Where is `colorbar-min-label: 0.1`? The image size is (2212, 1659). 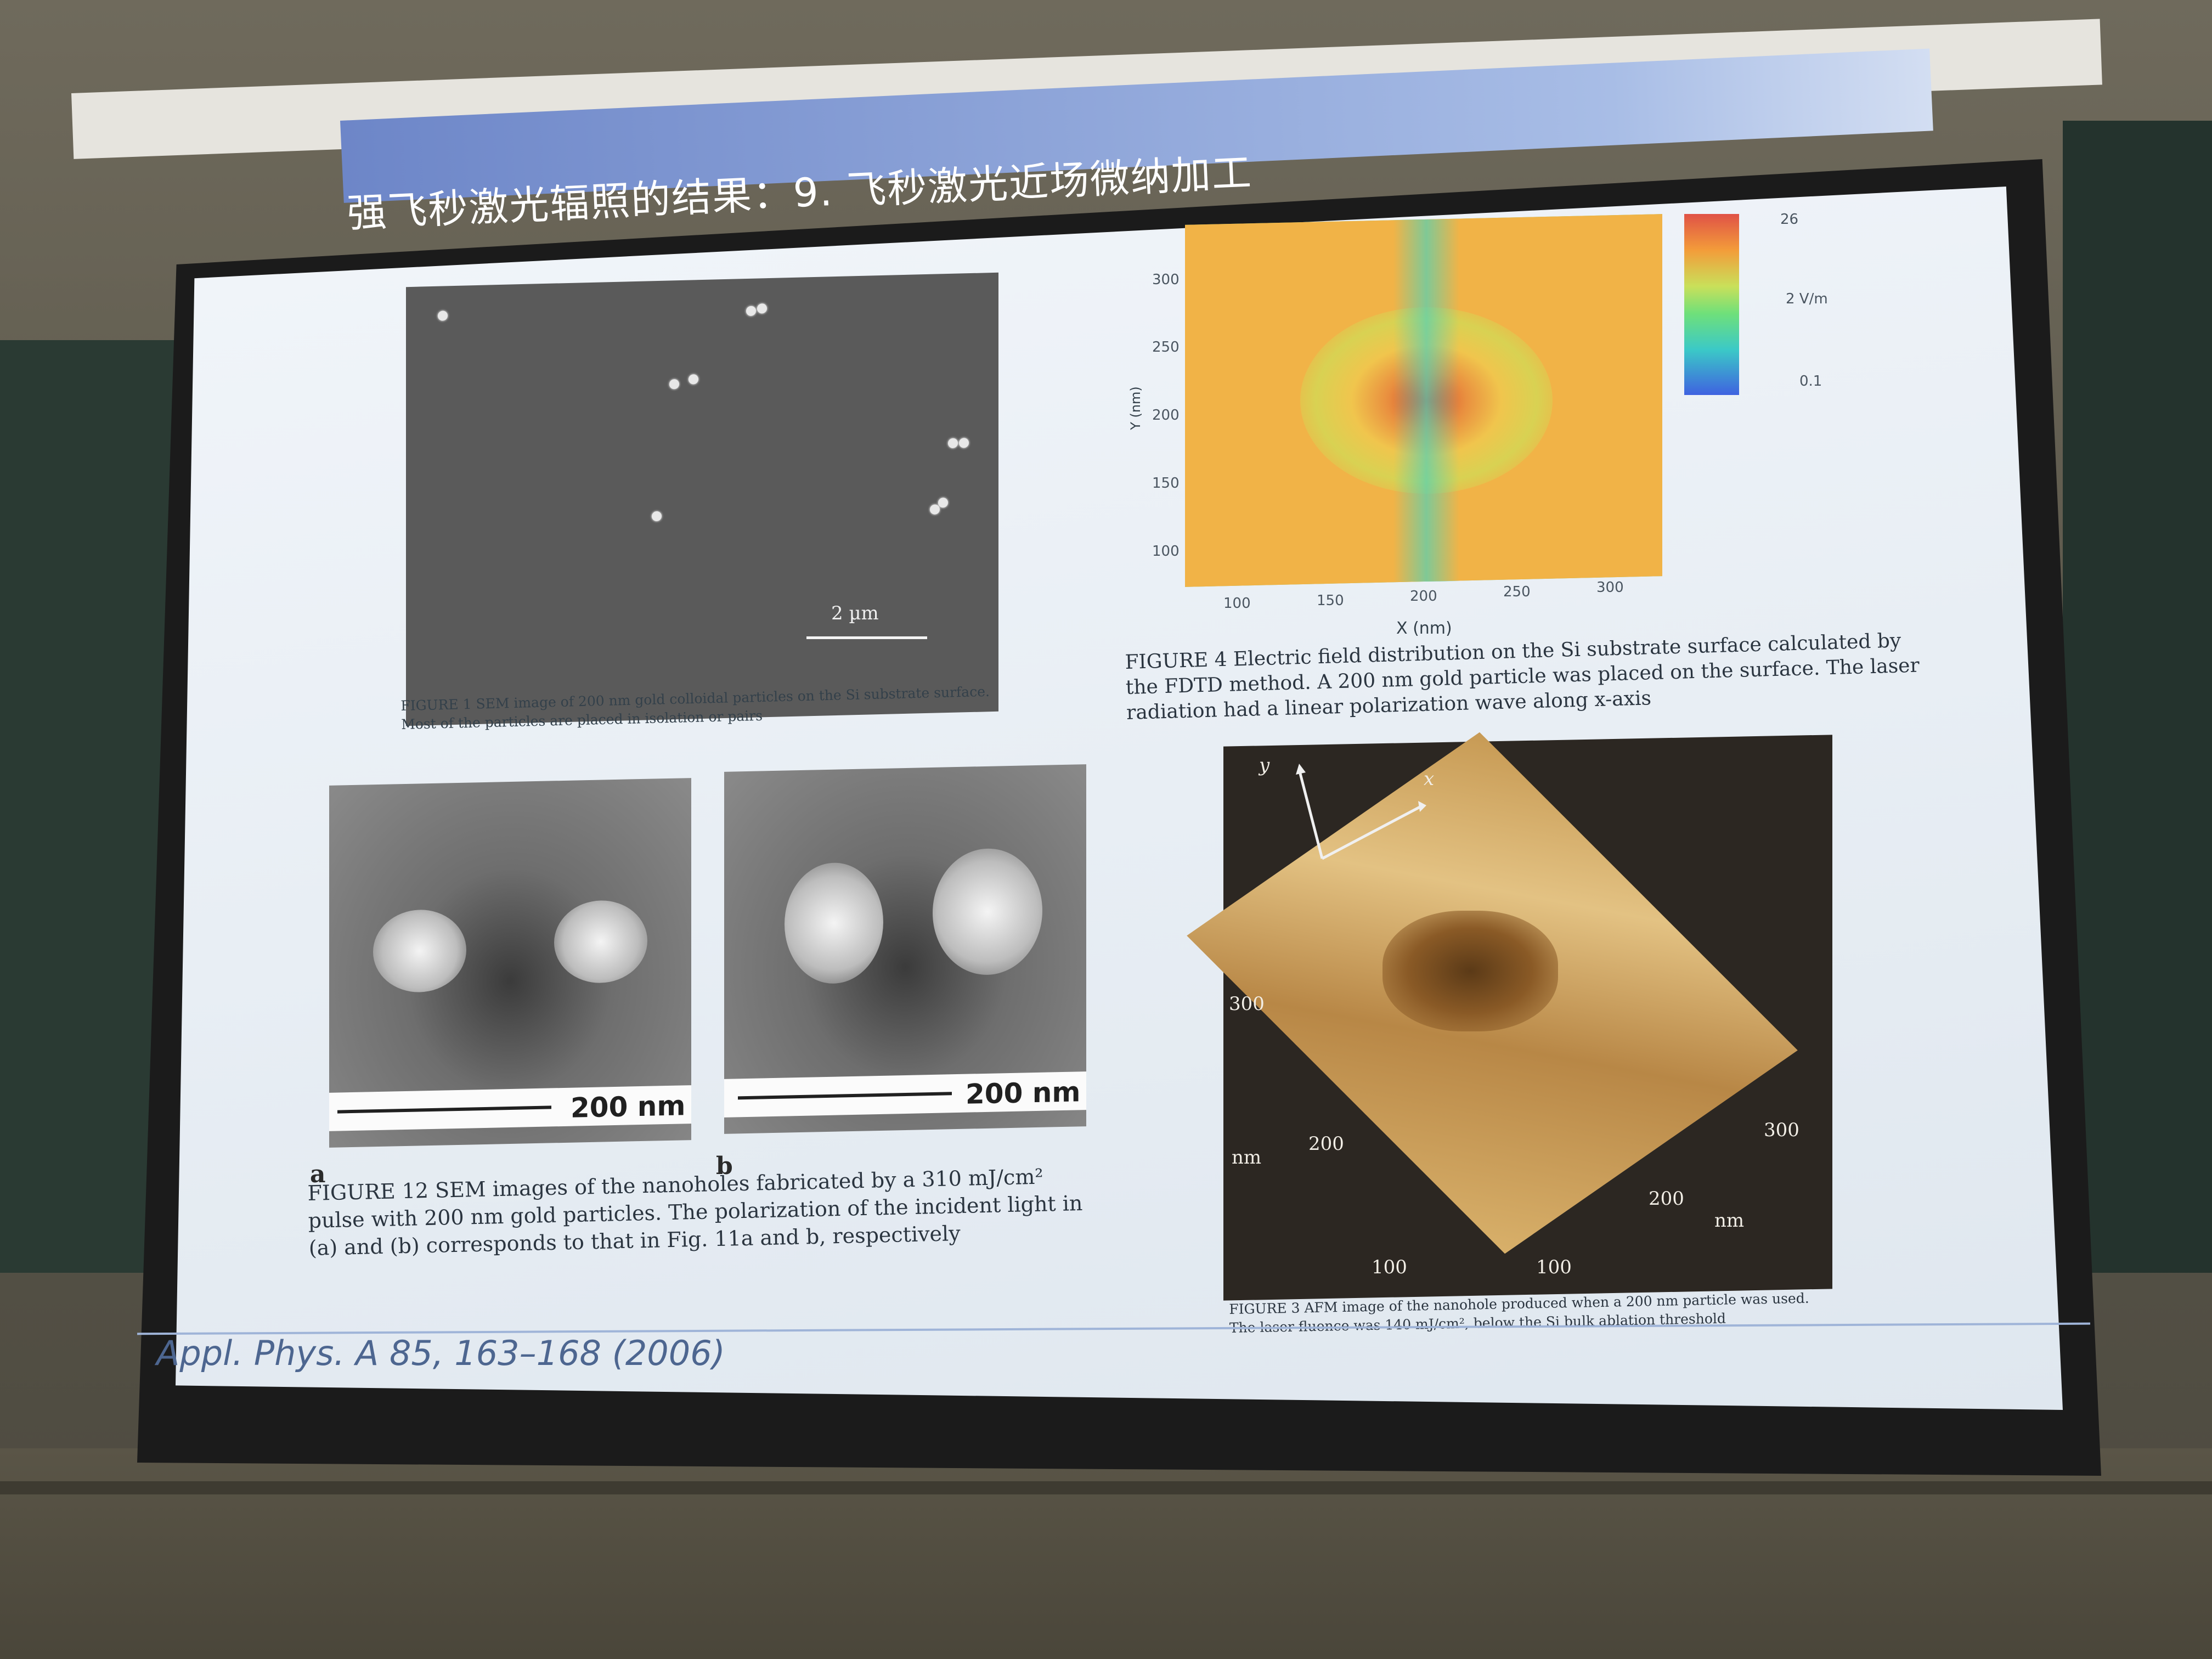 colorbar-min-label: 0.1 is located at coordinates (1810, 381).